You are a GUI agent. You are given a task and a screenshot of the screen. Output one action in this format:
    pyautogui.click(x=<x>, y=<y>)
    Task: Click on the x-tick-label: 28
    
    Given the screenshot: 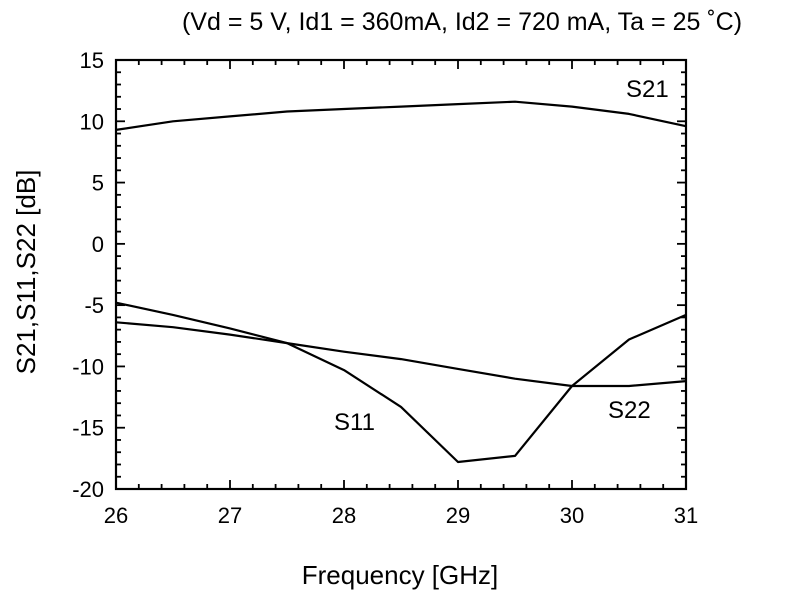 What is the action you would take?
    pyautogui.click(x=344, y=515)
    